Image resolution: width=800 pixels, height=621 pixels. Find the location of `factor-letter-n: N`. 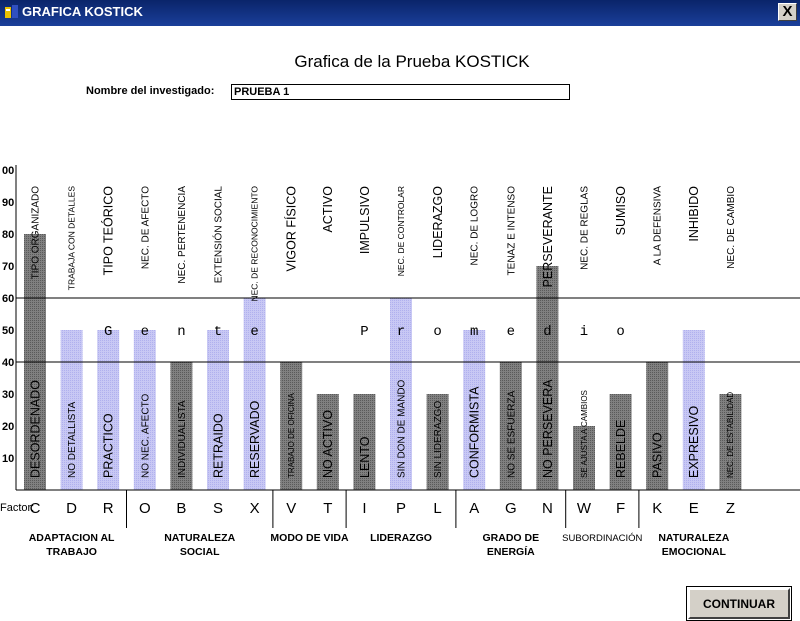

factor-letter-n: N is located at coordinates (547, 508).